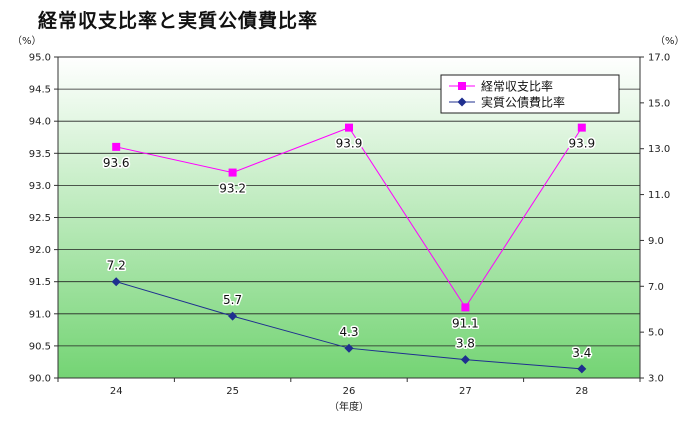 This screenshot has height=424, width=700. Describe the element at coordinates (465, 323) in the screenshot. I see `data-label: 91.1` at that location.